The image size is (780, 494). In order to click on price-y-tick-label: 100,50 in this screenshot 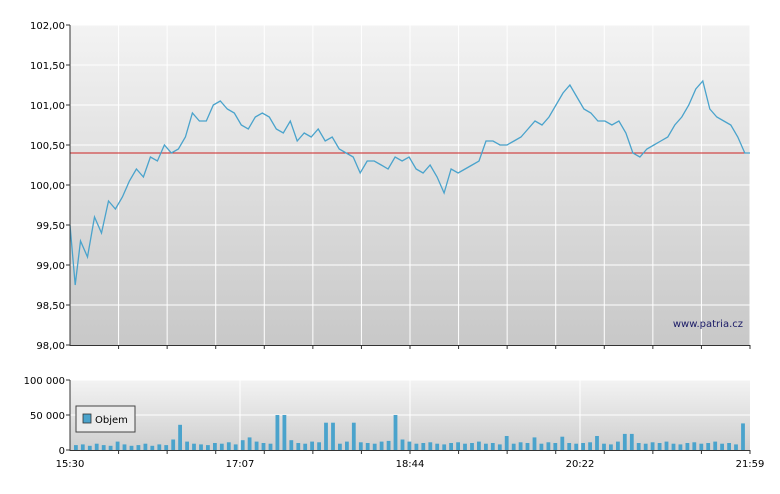, I will do `click(47, 146)`.